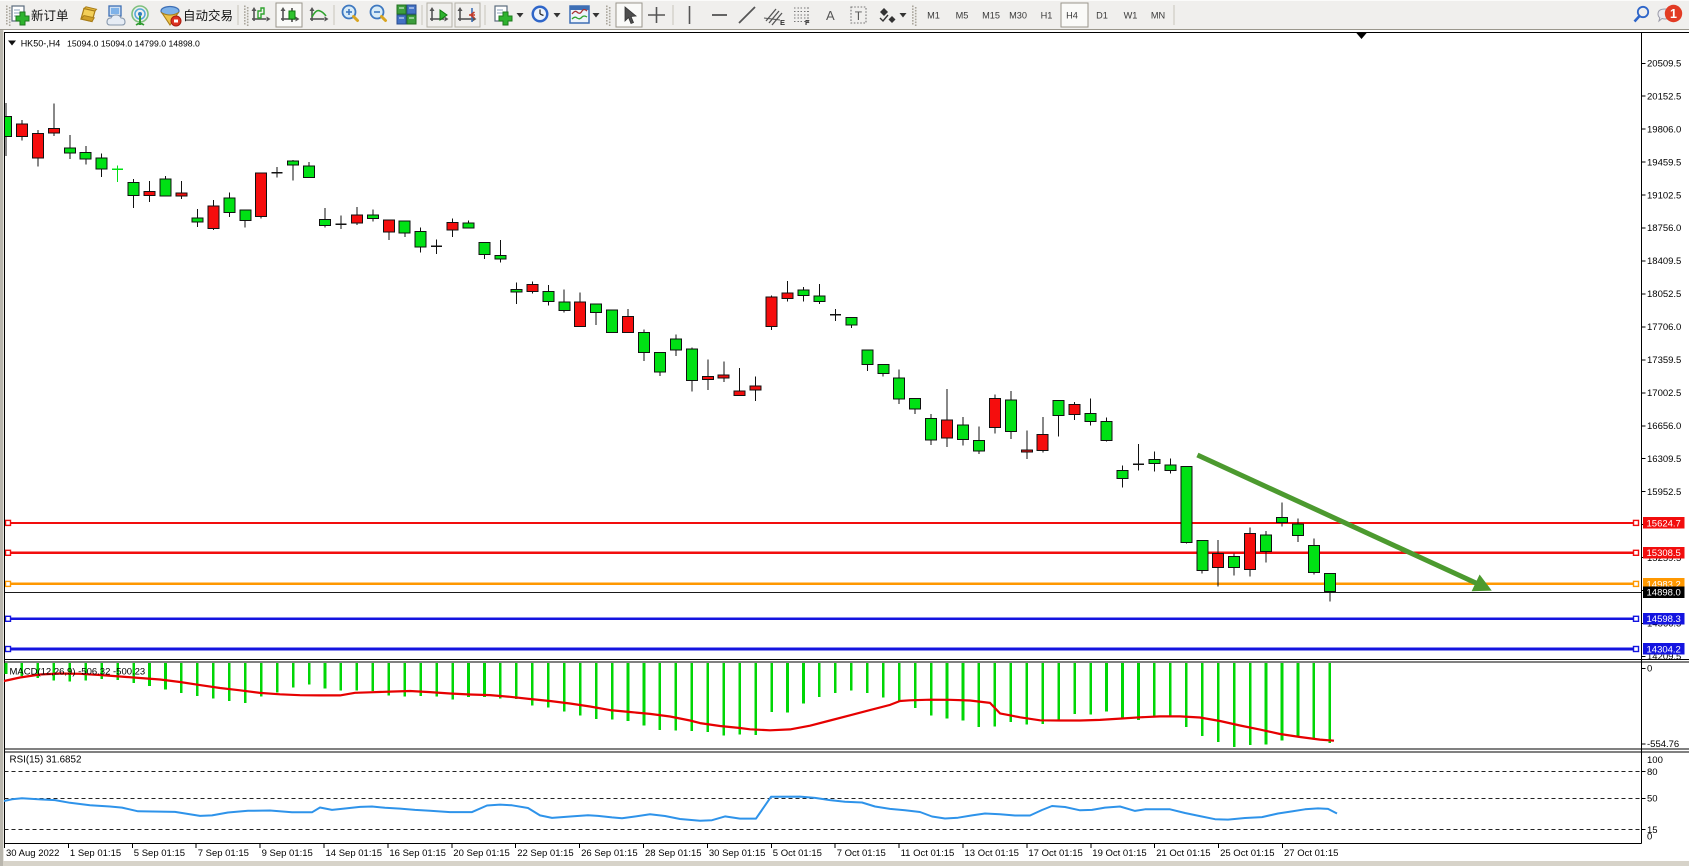 The height and width of the screenshot is (866, 1689). What do you see at coordinates (1047, 16) in the screenshot?
I see `svg-text: H1` at bounding box center [1047, 16].